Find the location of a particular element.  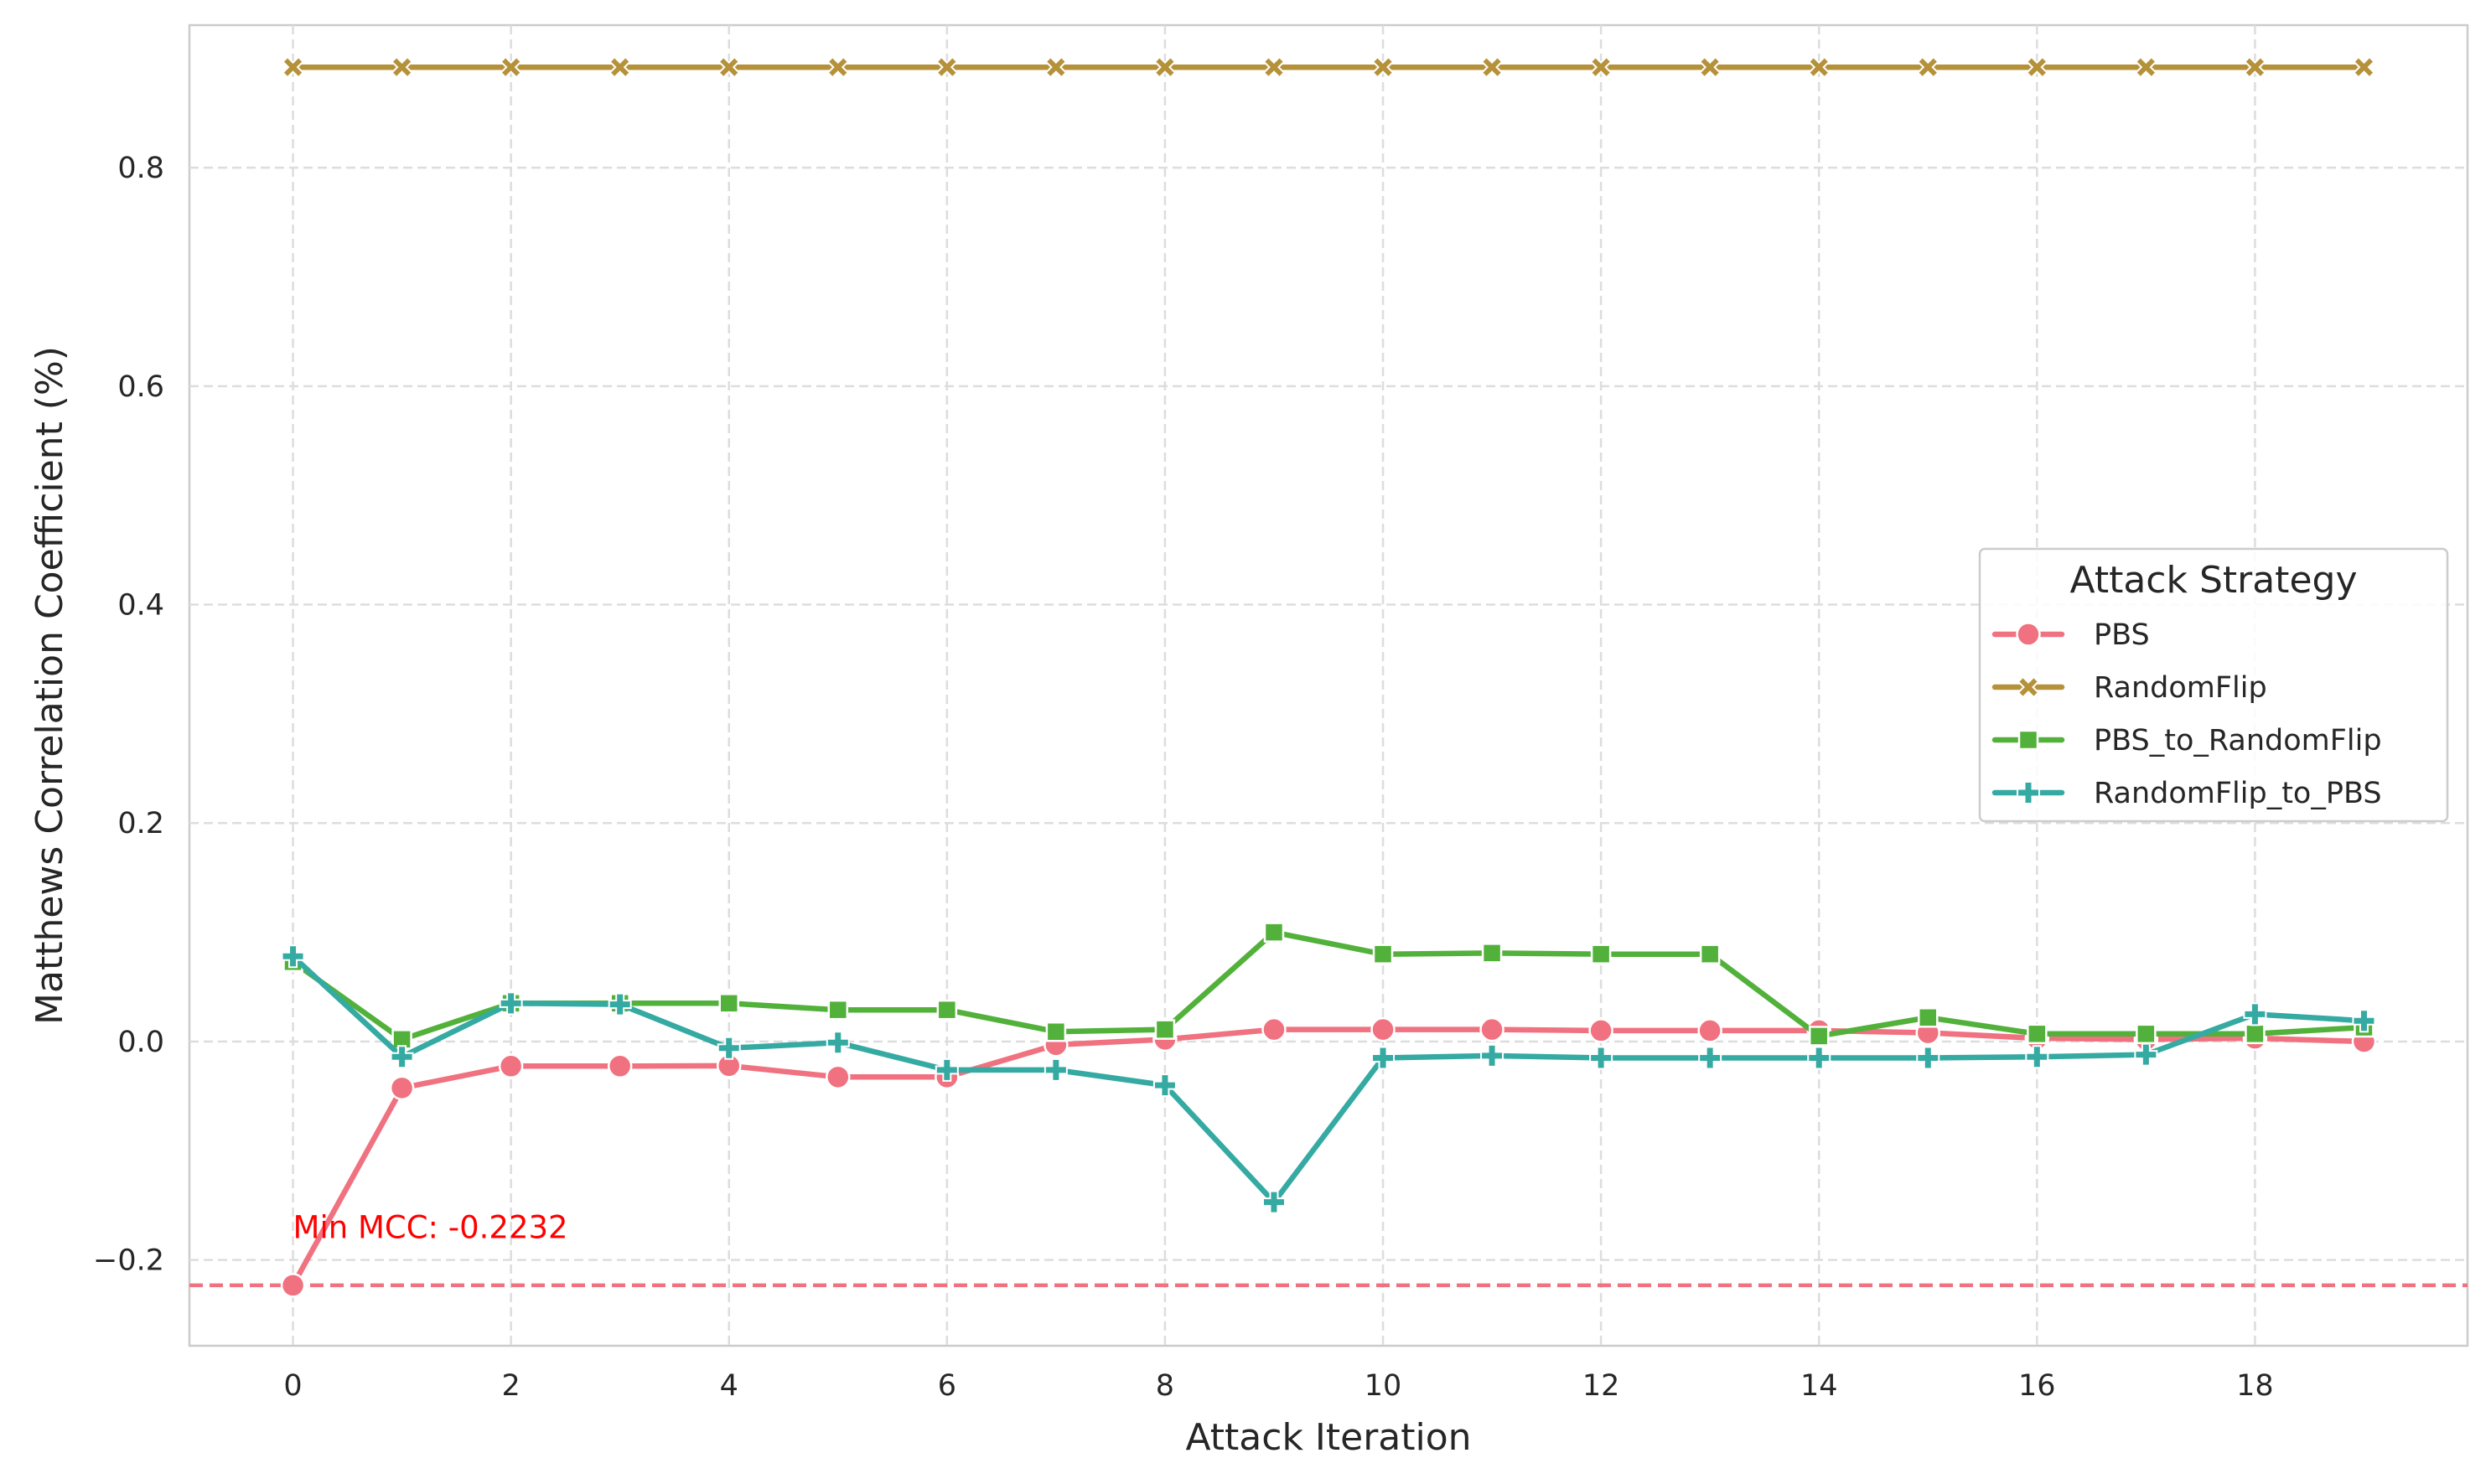

x-tick-label: 0 is located at coordinates (292, 1386).